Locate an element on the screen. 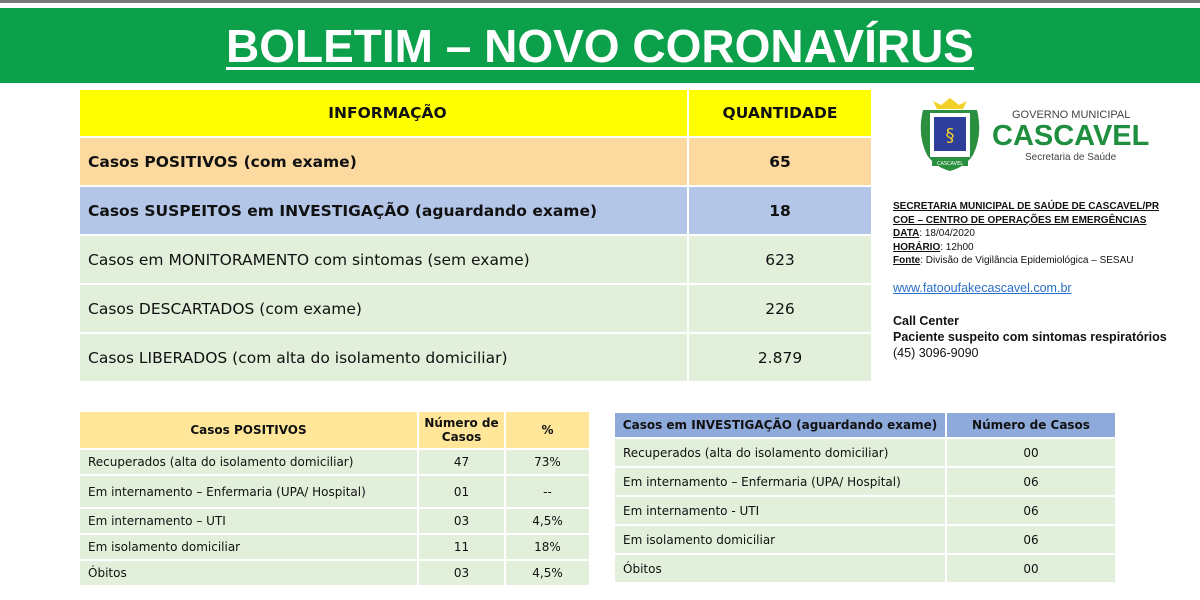  website-link: www.fatooufakecascavel.com.br is located at coordinates (982, 288).